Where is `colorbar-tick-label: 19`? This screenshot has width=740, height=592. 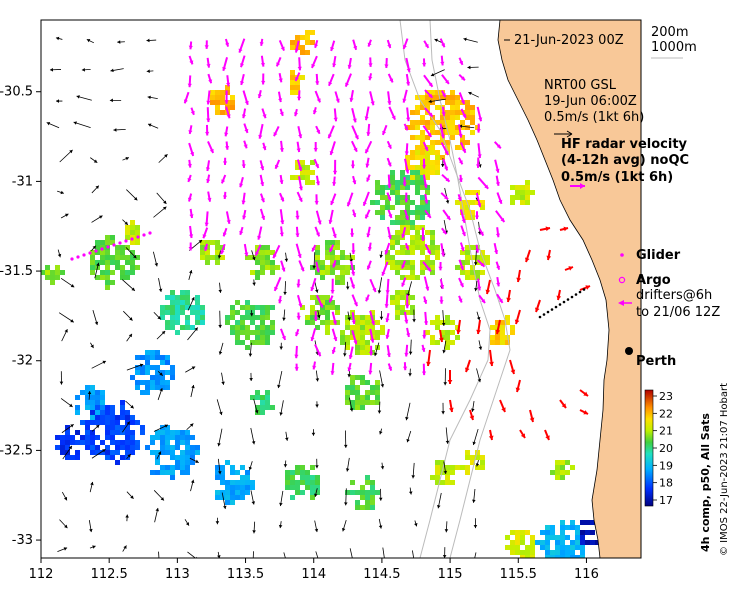
colorbar-tick-label: 19 is located at coordinates (666, 465).